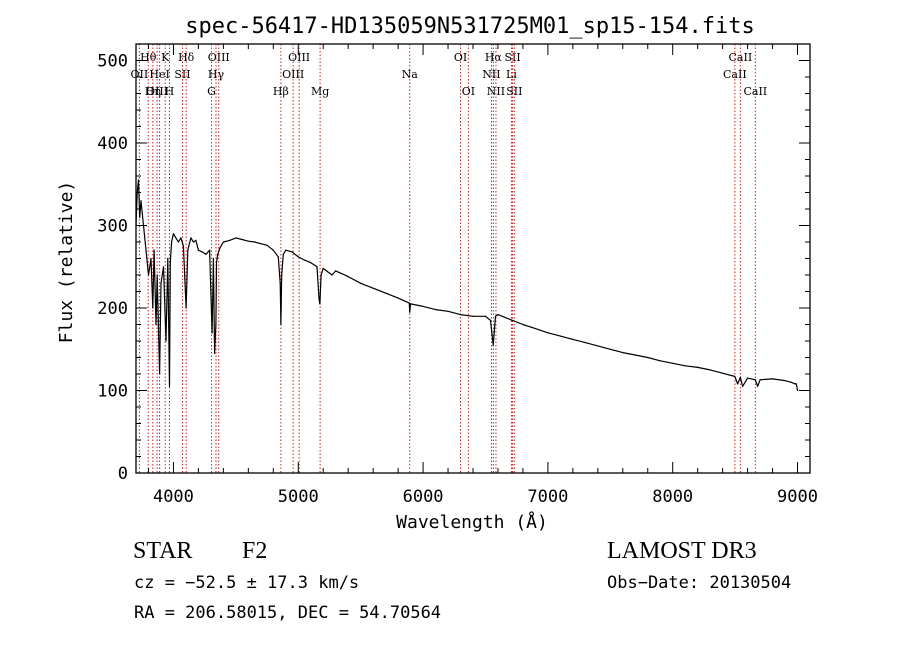 Image resolution: width=900 pixels, height=649 pixels. What do you see at coordinates (514, 91) in the screenshot?
I see `line-marker-label: SII` at bounding box center [514, 91].